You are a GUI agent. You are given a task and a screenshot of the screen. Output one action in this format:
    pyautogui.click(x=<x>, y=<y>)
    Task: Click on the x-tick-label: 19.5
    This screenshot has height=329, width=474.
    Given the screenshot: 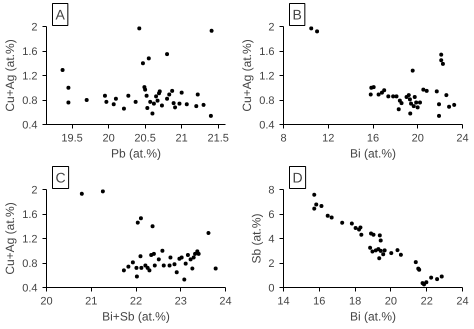 What is the action you would take?
    pyautogui.click(x=72, y=138)
    